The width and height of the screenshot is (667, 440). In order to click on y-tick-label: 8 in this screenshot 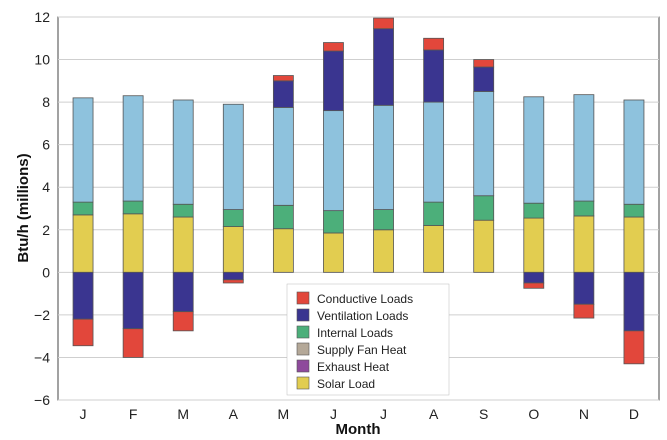, I will do `click(46, 102)`.